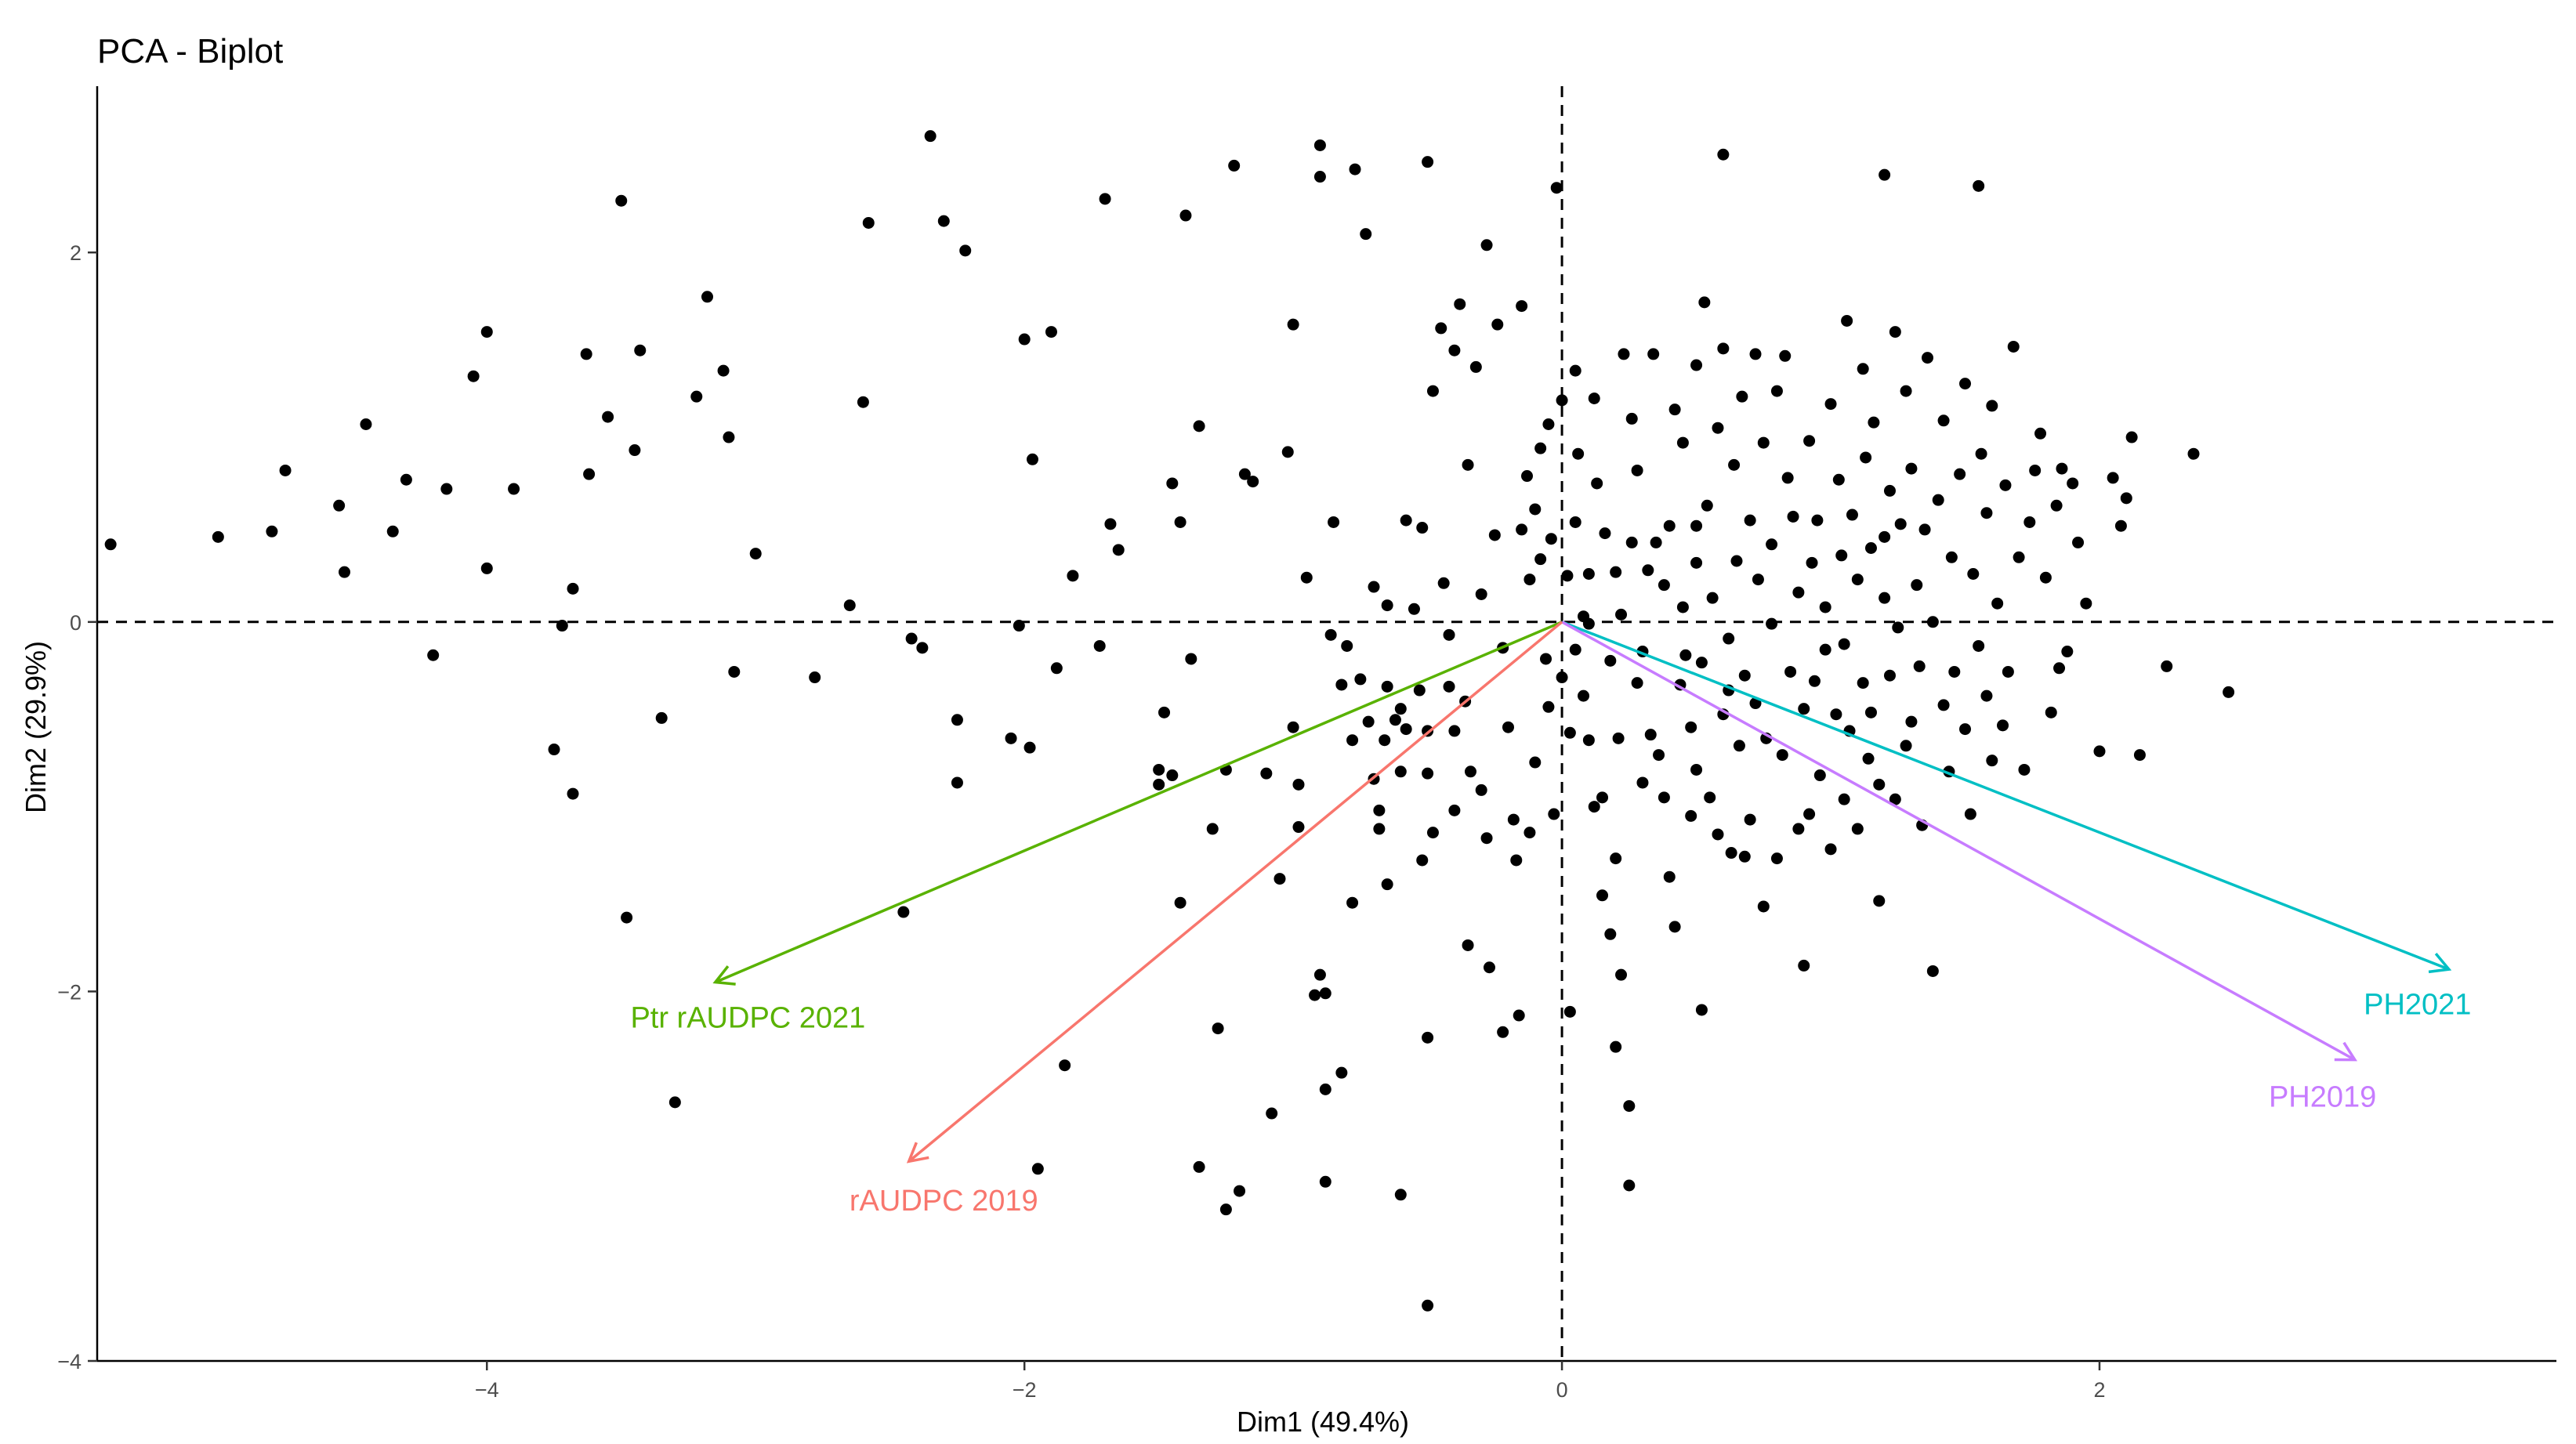 The height and width of the screenshot is (1444, 2576). Describe the element at coordinates (2099, 1390) in the screenshot. I see `x-tick-label: 2` at that location.